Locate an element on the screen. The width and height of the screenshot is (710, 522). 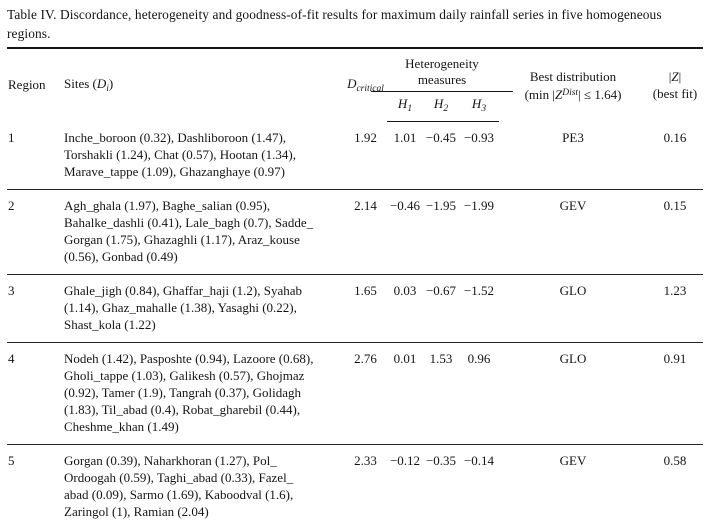
region-cell: 1 is located at coordinates (11, 137).